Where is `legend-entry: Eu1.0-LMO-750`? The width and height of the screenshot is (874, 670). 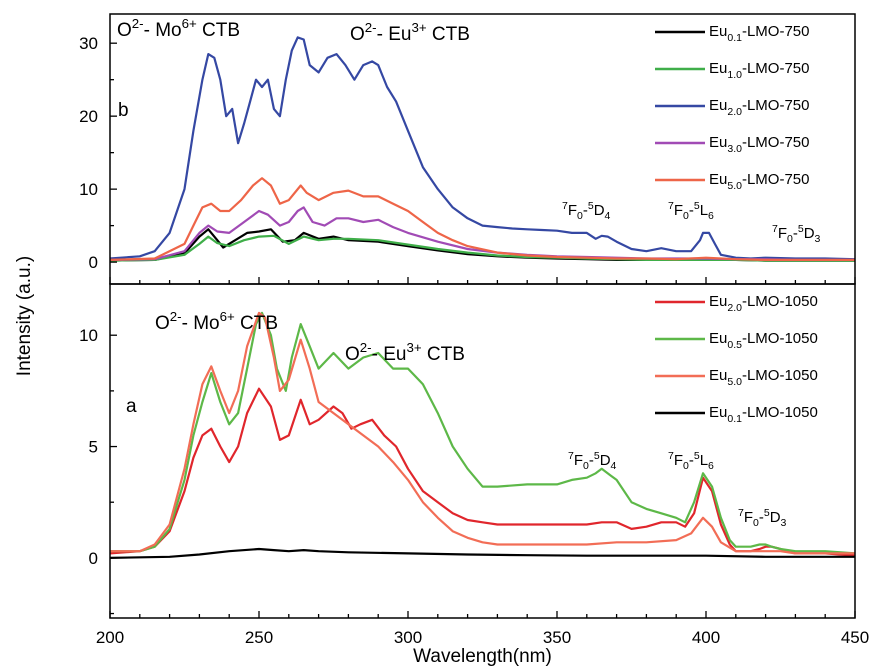 legend-entry: Eu1.0-LMO-750 is located at coordinates (759, 70).